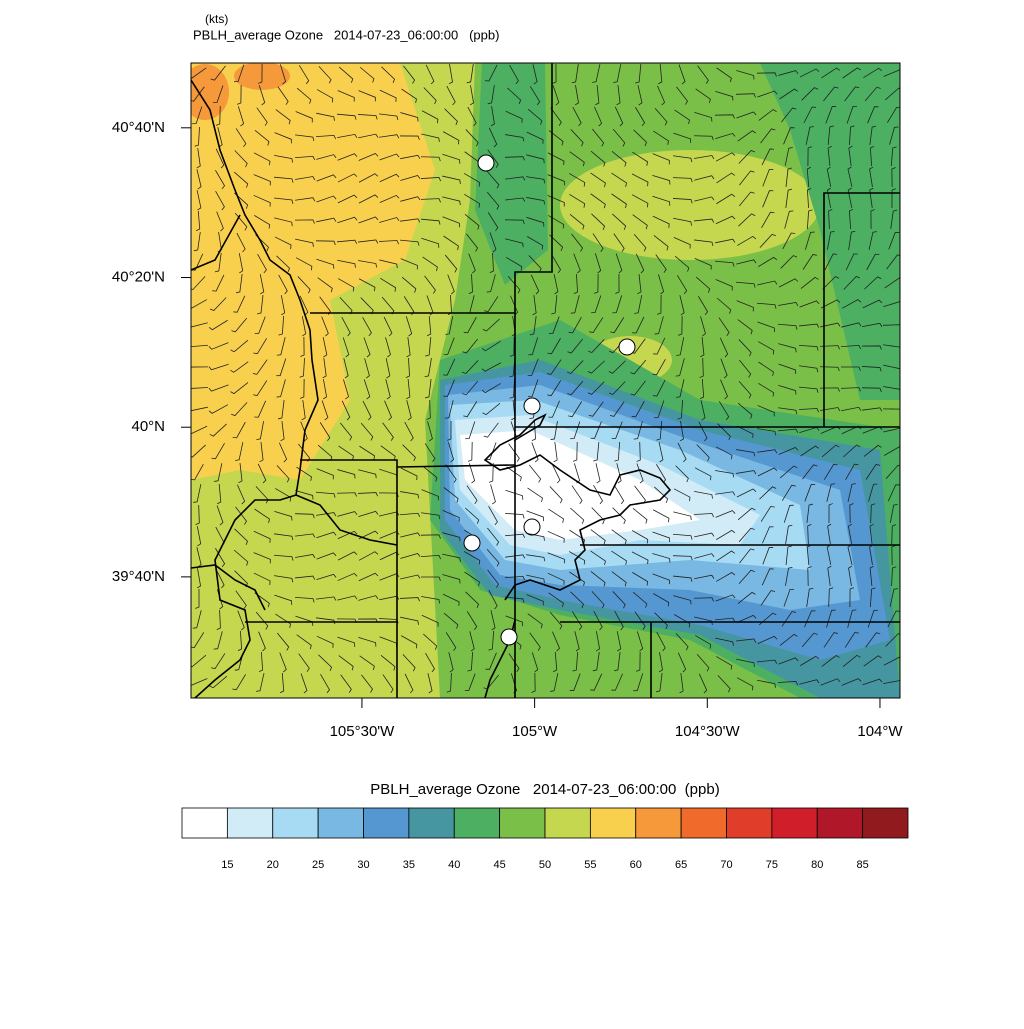 This screenshot has height=1029, width=1024. Describe the element at coordinates (500, 865) in the screenshot. I see `colorbar-label: 45` at that location.